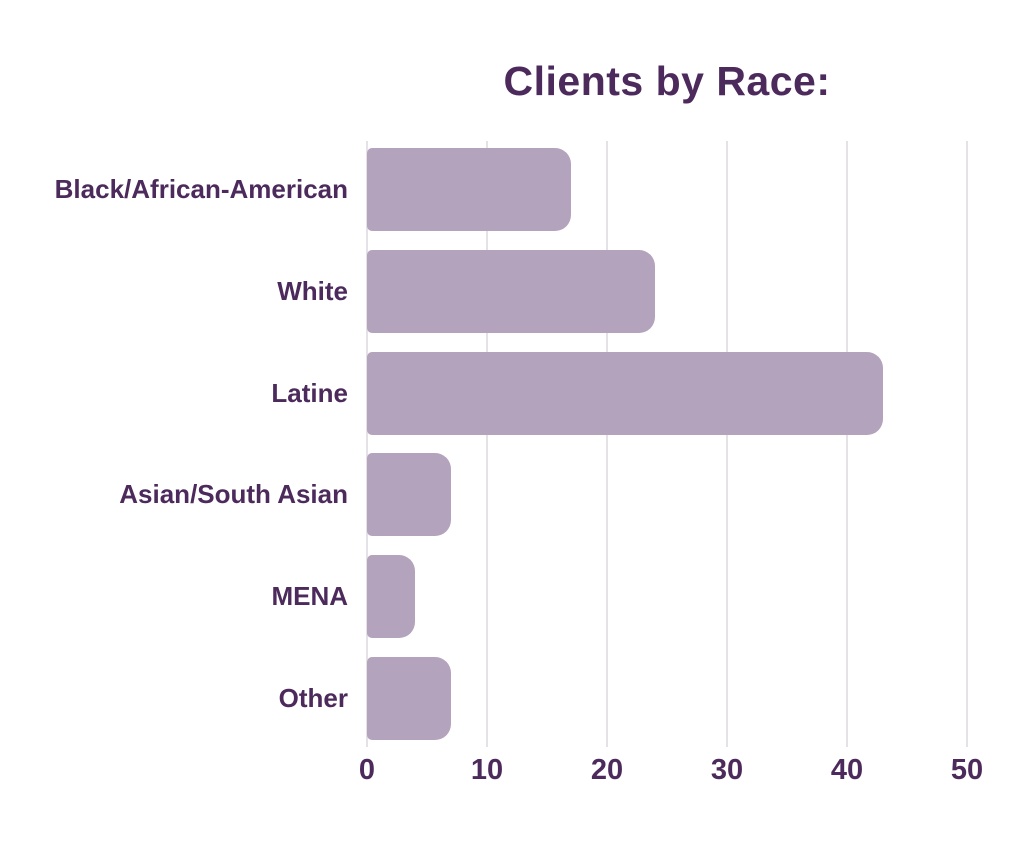 Image resolution: width=1030 pixels, height=855 pixels. Describe the element at coordinates (515, 597) in the screenshot. I see `chart-row: MENA` at that location.